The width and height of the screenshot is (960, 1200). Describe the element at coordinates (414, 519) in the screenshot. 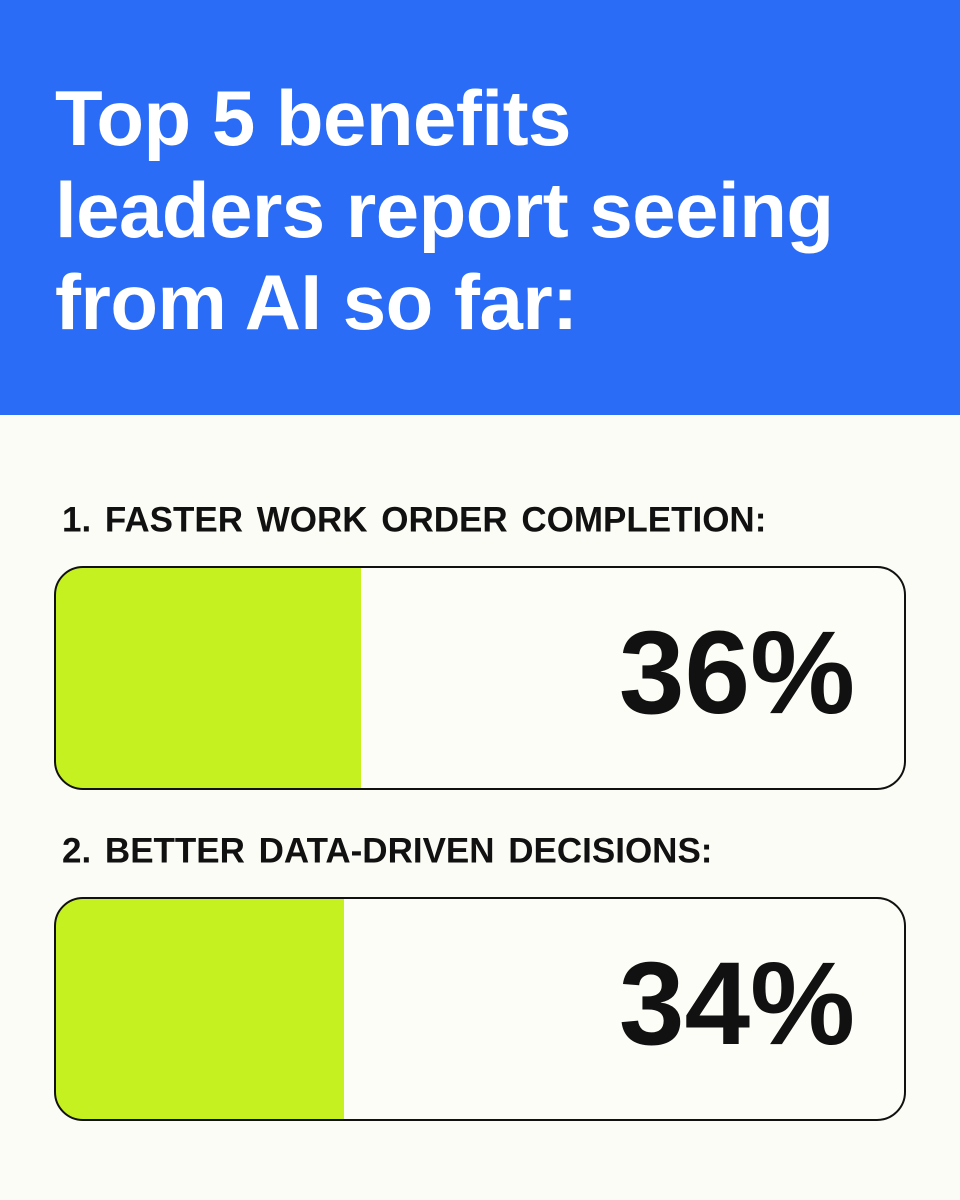

I see `category-label: 1. FASTER WORK ORDER COMPLETION:` at that location.